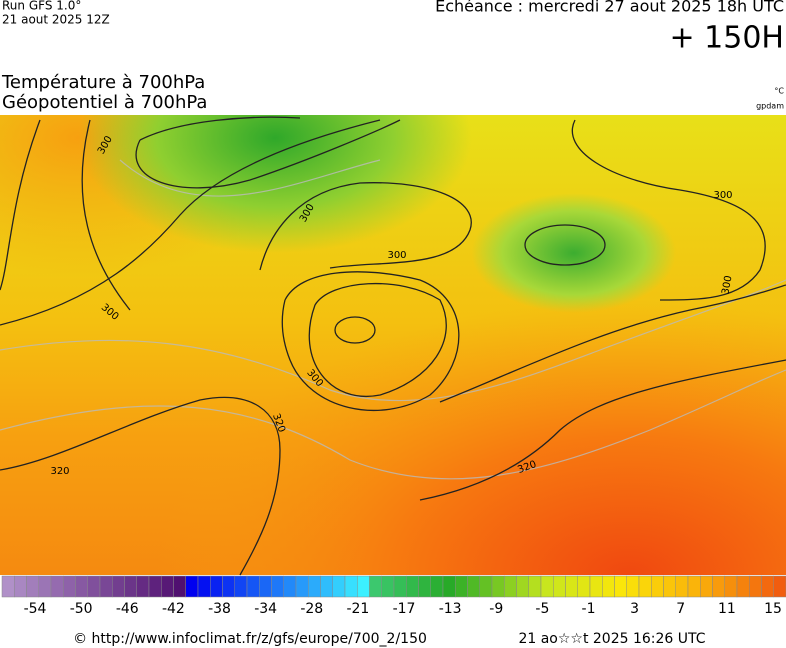 The height and width of the screenshot is (648, 786). What do you see at coordinates (56, 20) in the screenshot?
I see `run-date: 21 aout 2025 12Z` at bounding box center [56, 20].